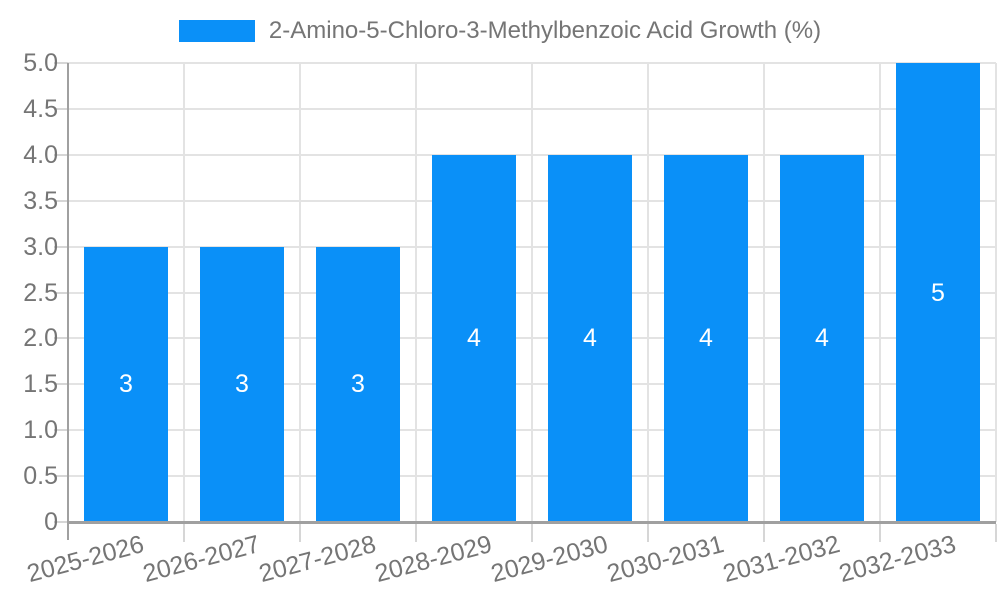 Image resolution: width=1000 pixels, height=600 pixels. I want to click on x-axis-label: 2025-2026, so click(86, 559).